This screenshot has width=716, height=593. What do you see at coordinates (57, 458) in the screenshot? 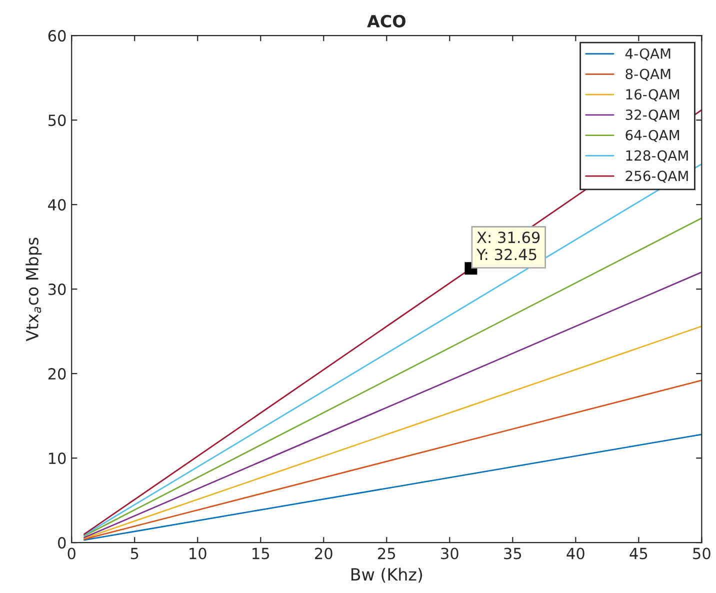
I see `y-tick-label: 10` at bounding box center [57, 458].